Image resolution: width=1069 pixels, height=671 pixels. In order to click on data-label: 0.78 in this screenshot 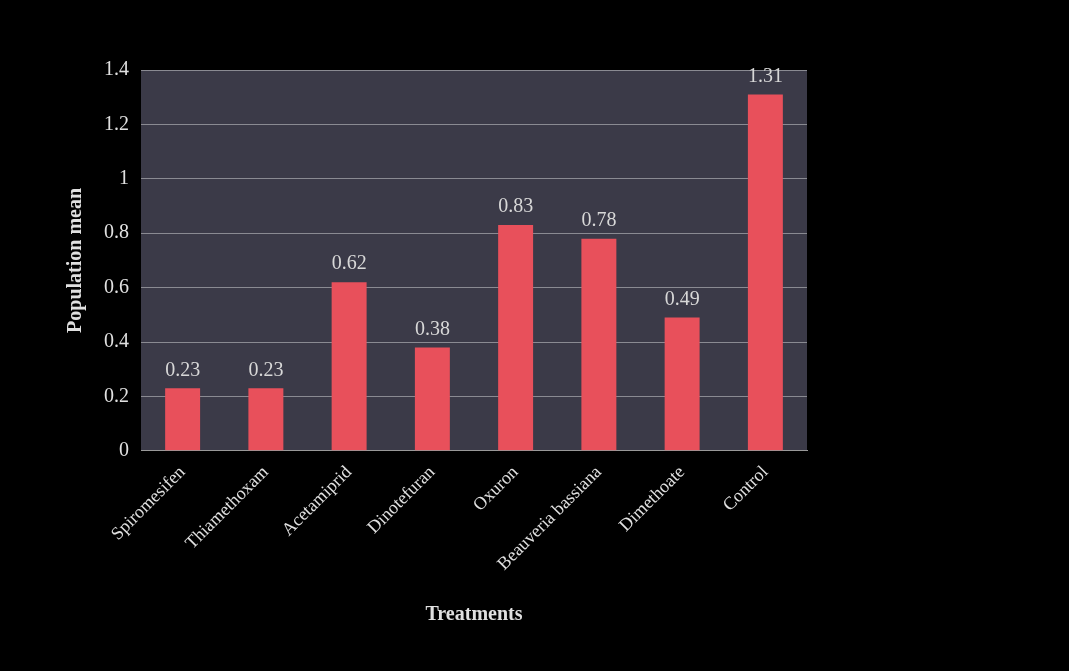, I will do `click(599, 218)`.